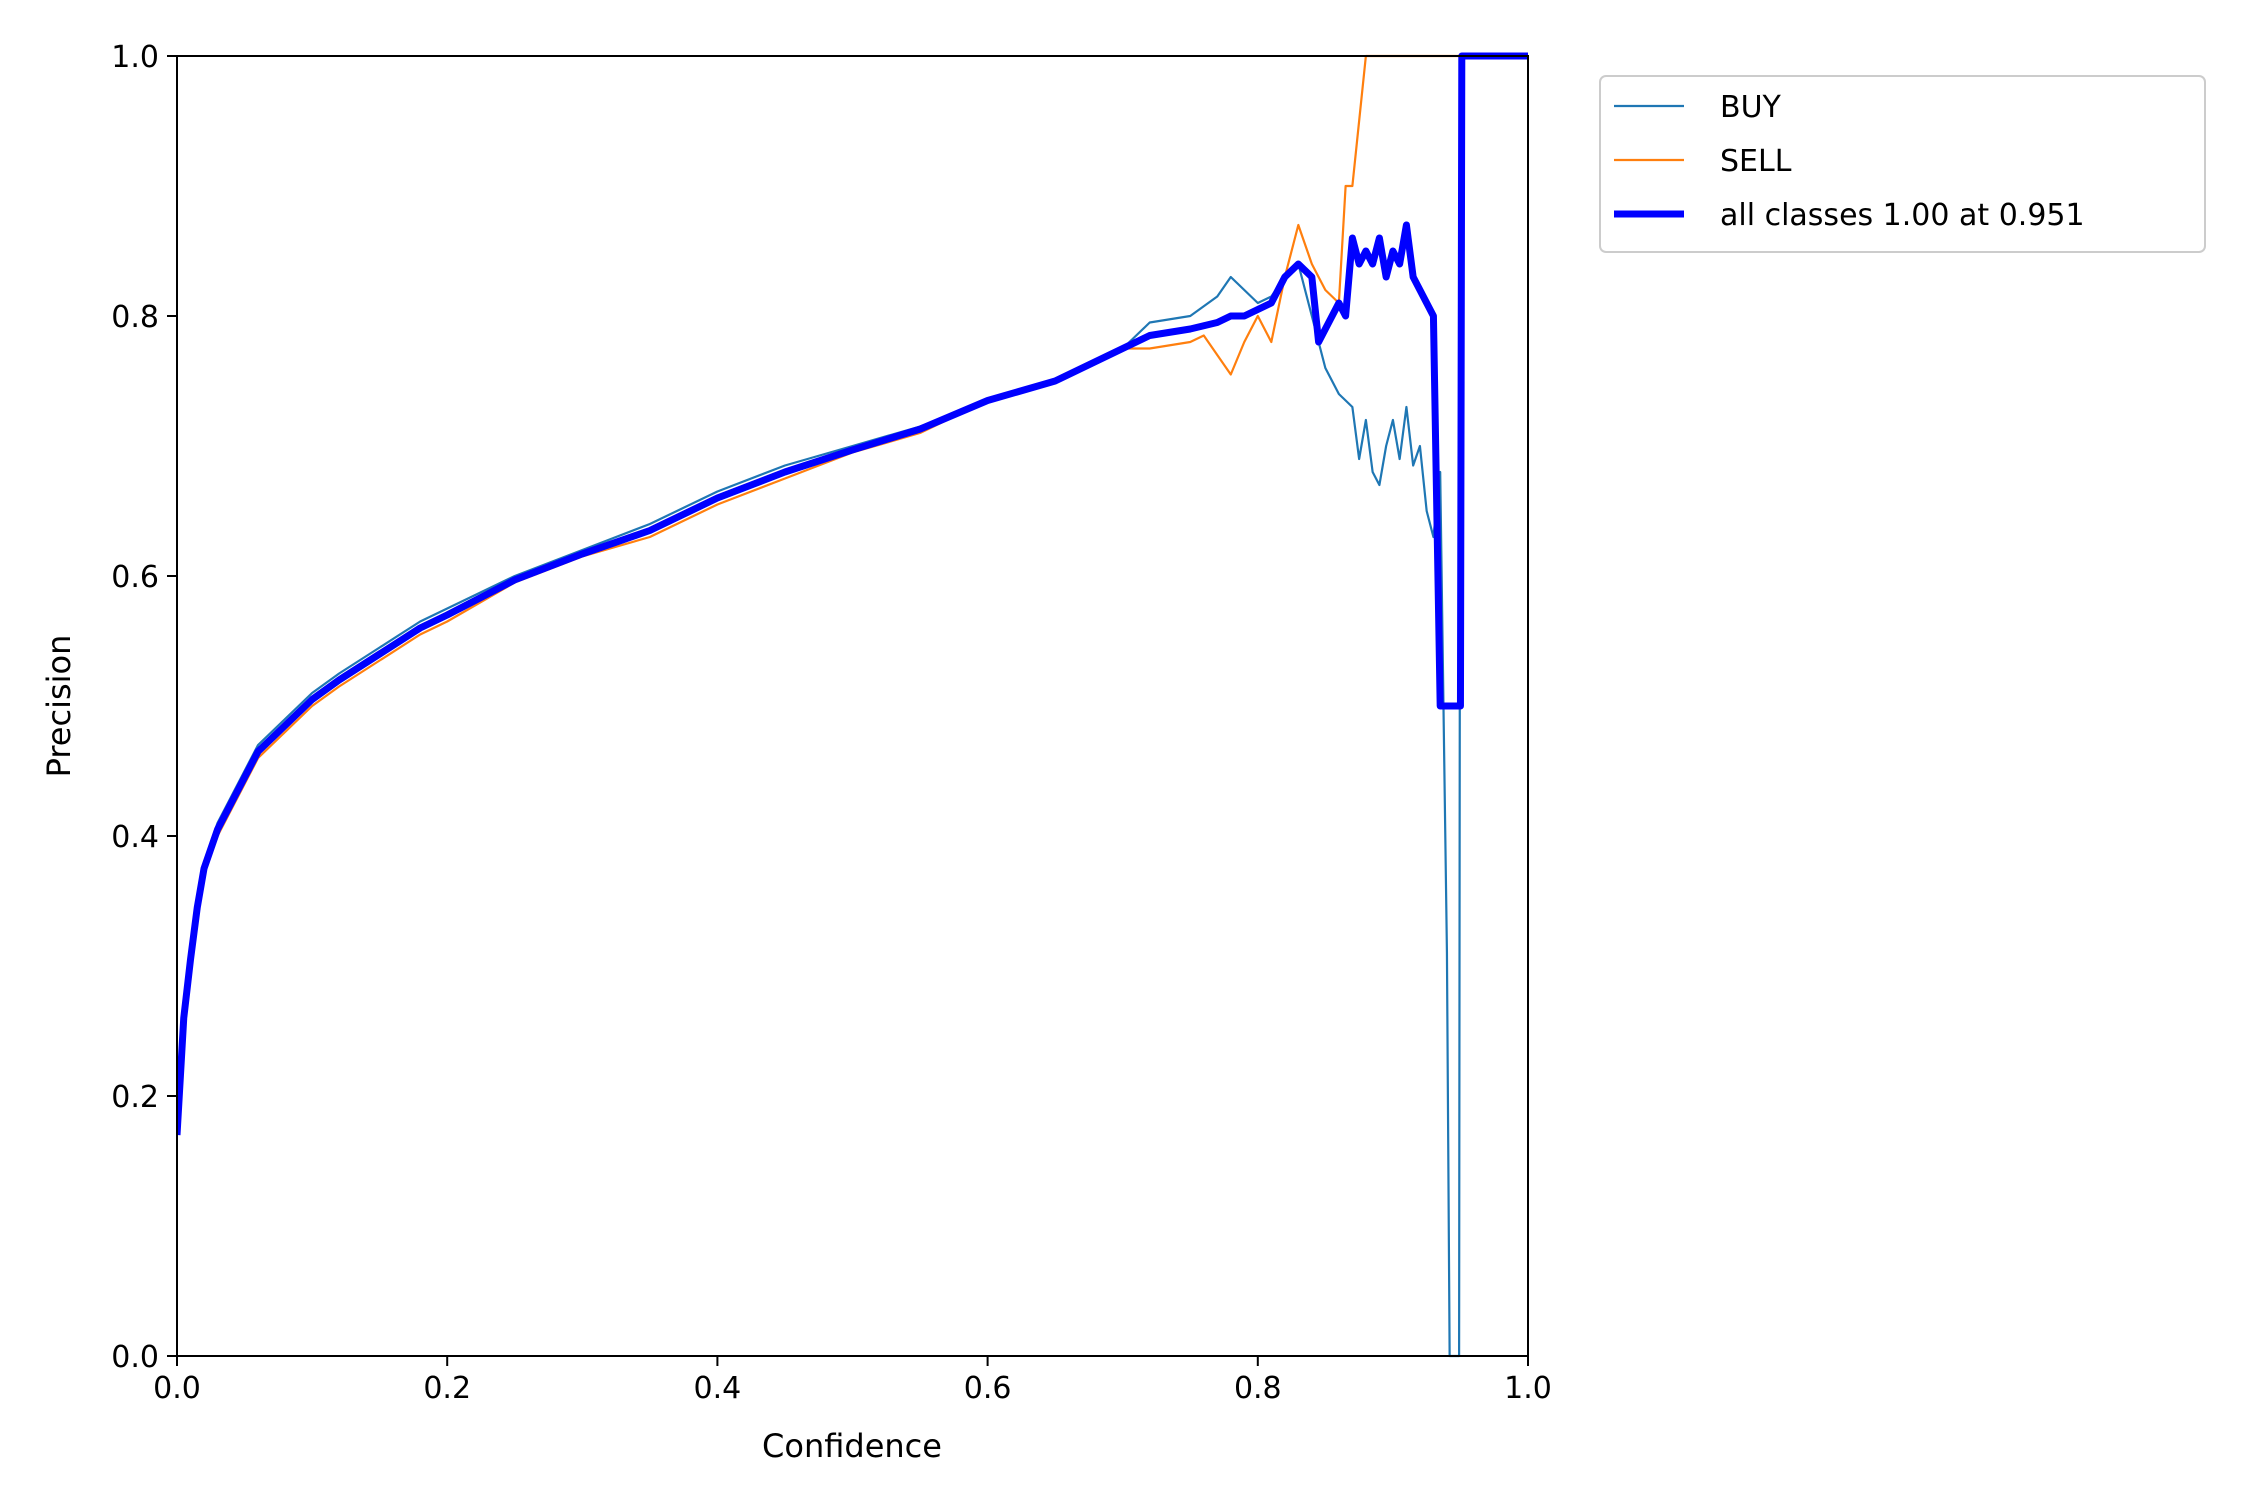 The height and width of the screenshot is (1500, 2250). I want to click on y-tick-label: 0.8, so click(135, 317).